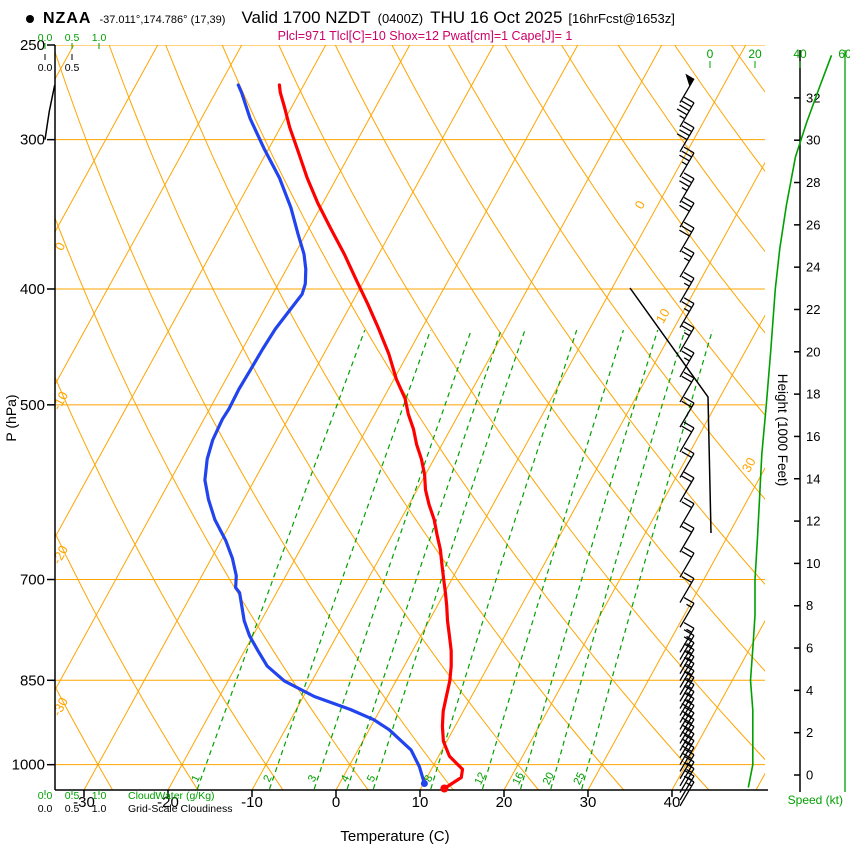 The height and width of the screenshot is (860, 850). Describe the element at coordinates (813, 394) in the screenshot. I see `height-tick-label: 18` at that location.